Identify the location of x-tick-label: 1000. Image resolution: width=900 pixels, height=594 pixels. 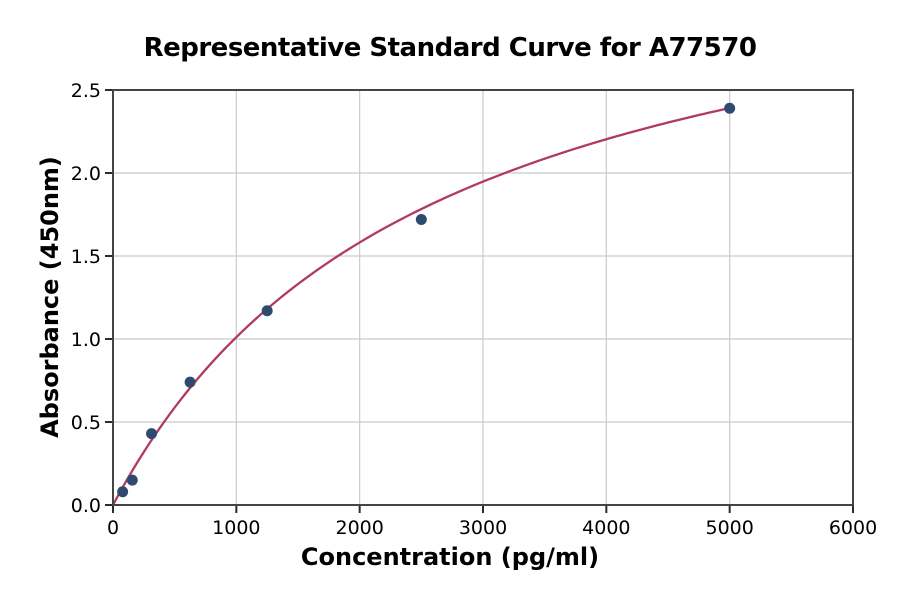
(236, 528).